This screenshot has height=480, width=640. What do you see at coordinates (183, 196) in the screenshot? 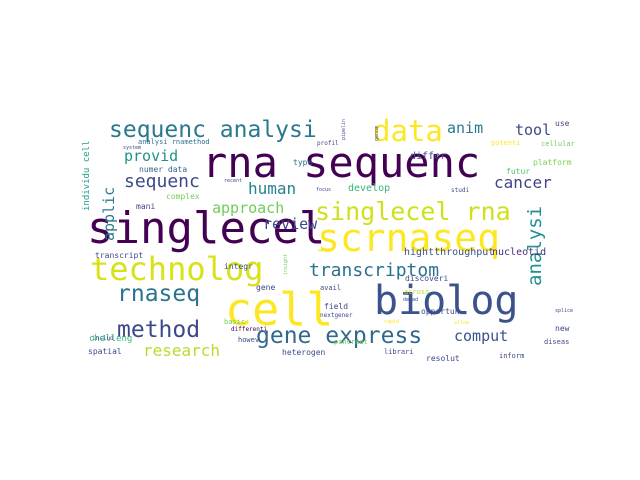
I see `word: complex` at bounding box center [183, 196].